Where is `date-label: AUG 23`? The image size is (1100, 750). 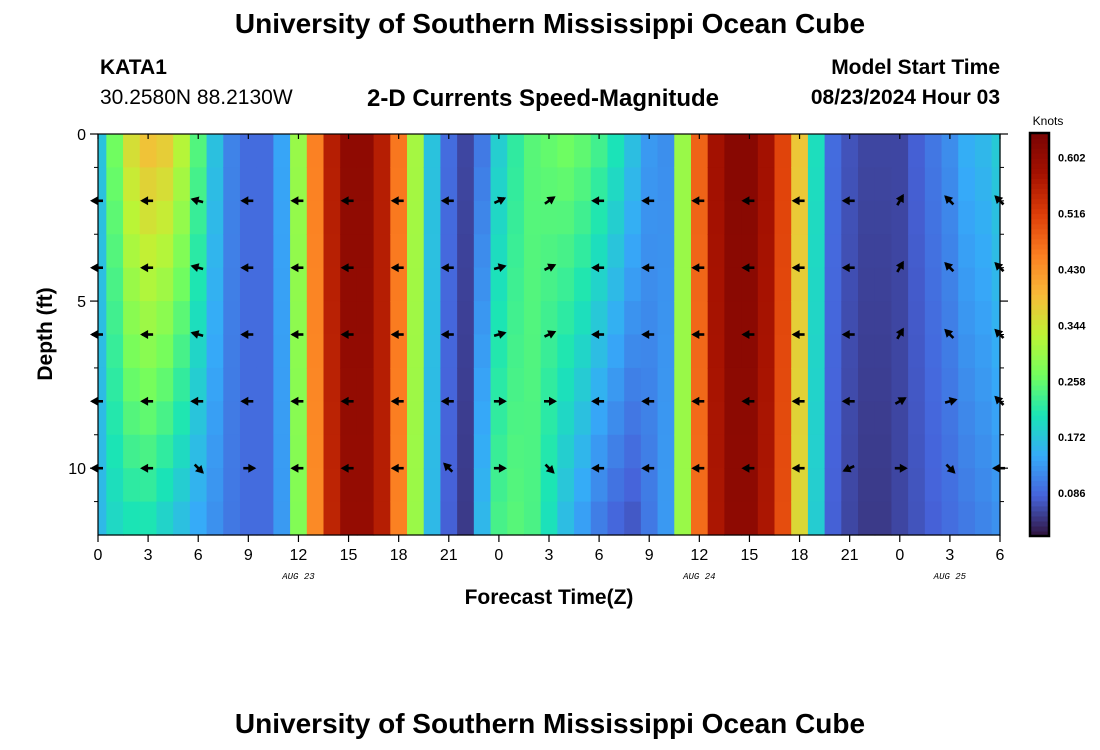
date-label: AUG 23 is located at coordinates (298, 577).